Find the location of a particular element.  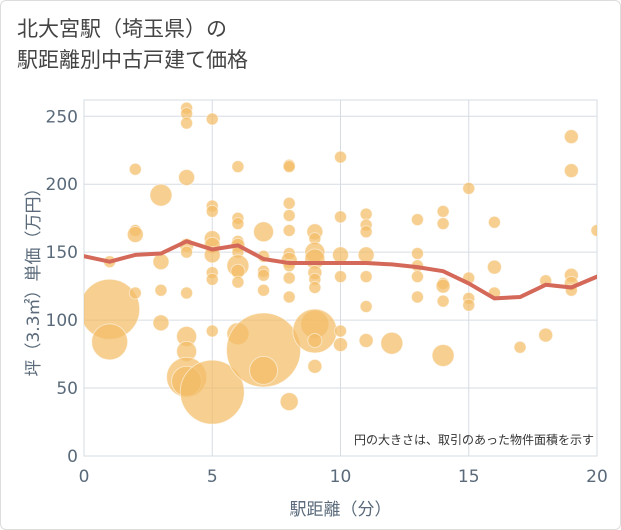

x-tick-label: 5 is located at coordinates (212, 477).